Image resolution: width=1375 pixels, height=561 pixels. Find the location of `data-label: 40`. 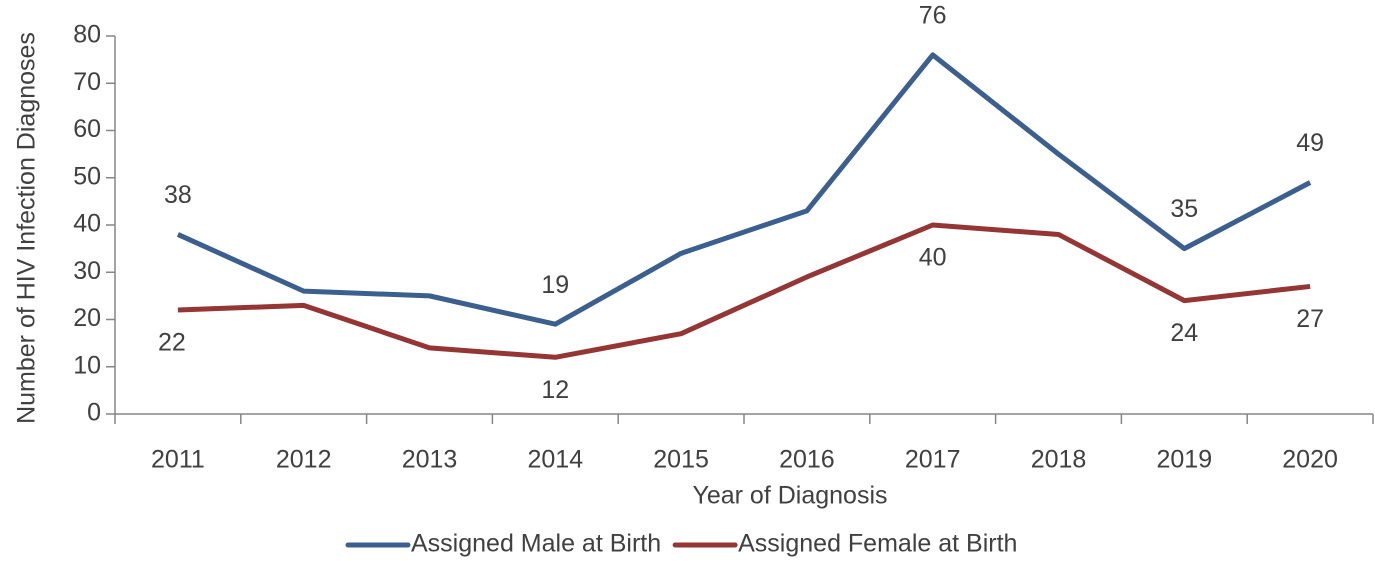

data-label: 40 is located at coordinates (933, 258).